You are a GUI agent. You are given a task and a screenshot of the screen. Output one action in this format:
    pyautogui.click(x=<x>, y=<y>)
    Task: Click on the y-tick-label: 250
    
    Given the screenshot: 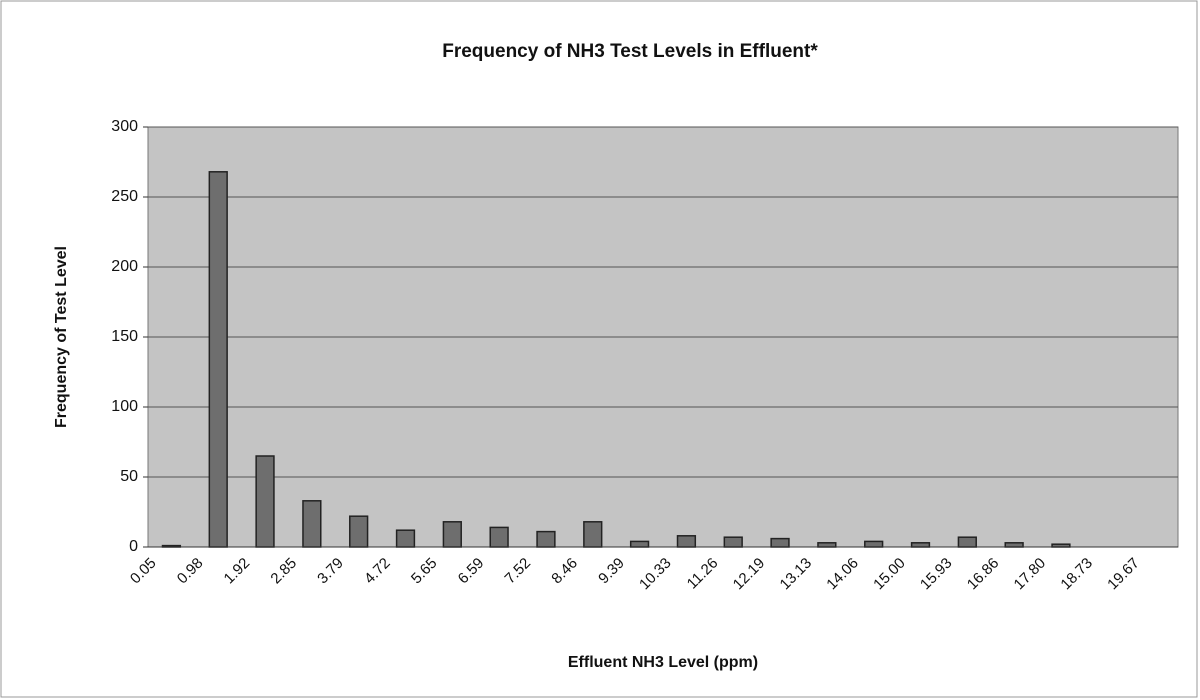 What is the action you would take?
    pyautogui.click(x=124, y=196)
    